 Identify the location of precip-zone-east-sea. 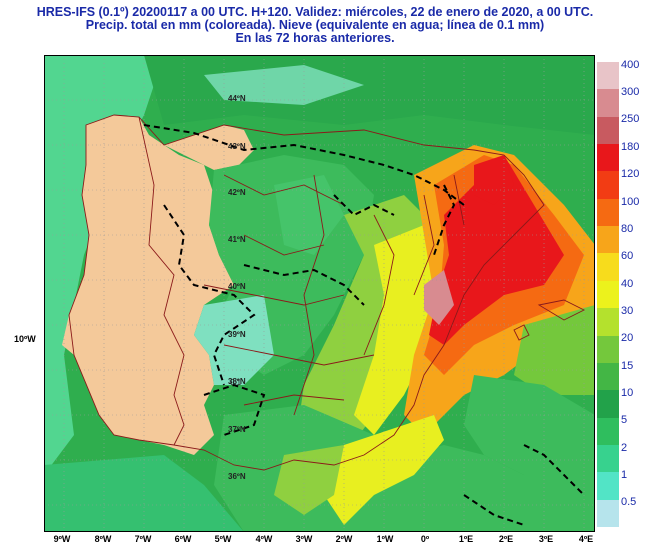
(529, 425).